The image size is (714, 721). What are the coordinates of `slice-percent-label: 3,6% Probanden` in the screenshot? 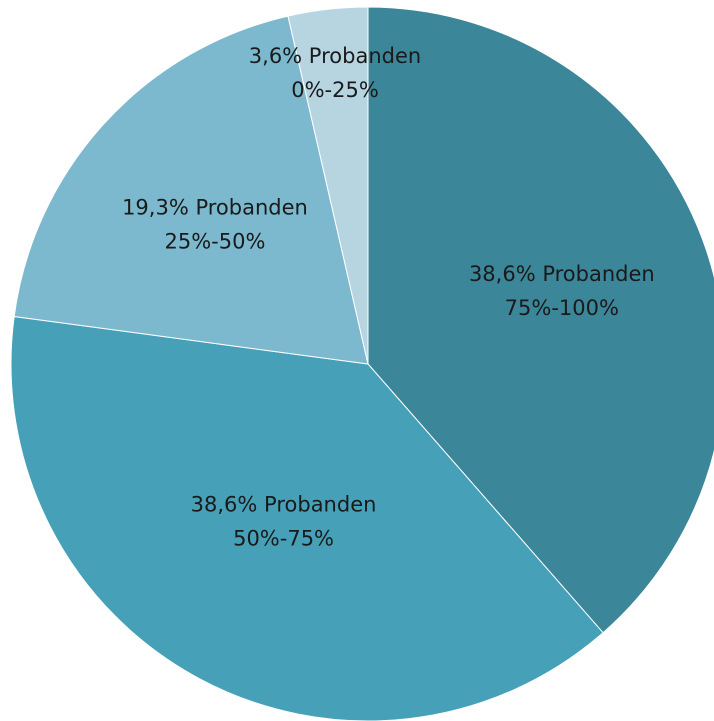 It's located at (335, 56).